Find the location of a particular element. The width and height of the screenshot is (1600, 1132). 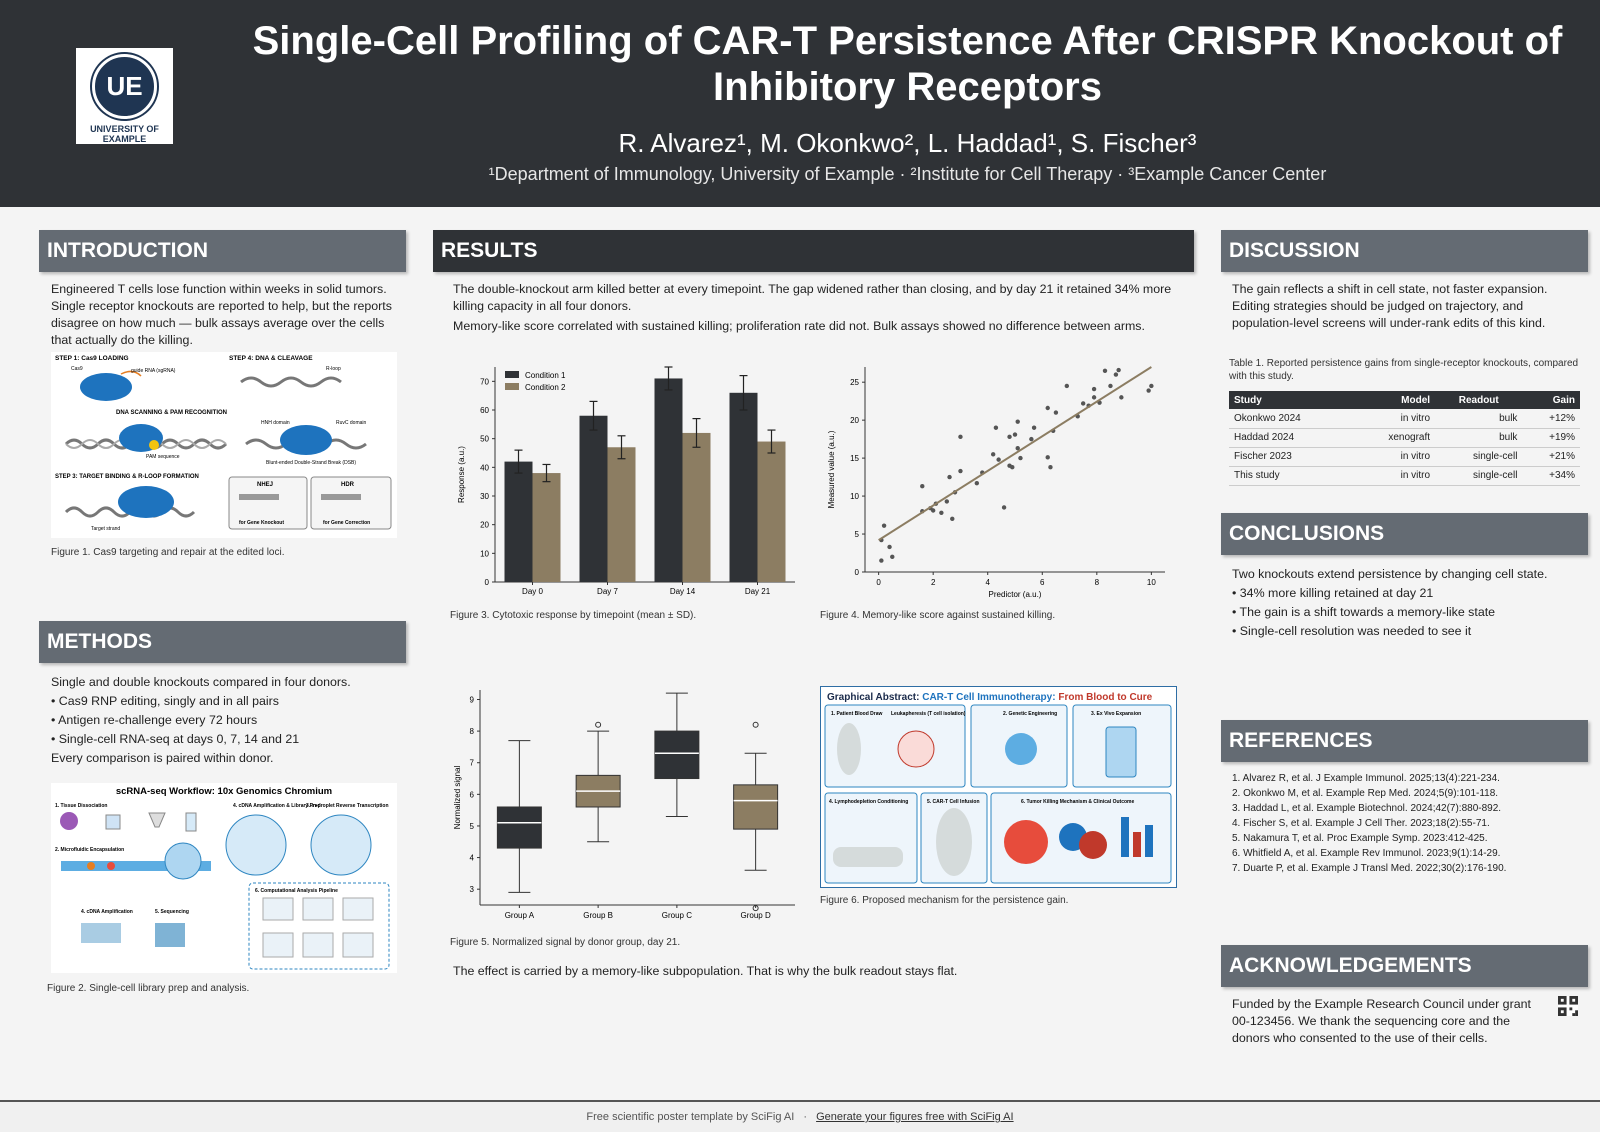

discussion-heading: DISCUSSION is located at coordinates (1404, 251).